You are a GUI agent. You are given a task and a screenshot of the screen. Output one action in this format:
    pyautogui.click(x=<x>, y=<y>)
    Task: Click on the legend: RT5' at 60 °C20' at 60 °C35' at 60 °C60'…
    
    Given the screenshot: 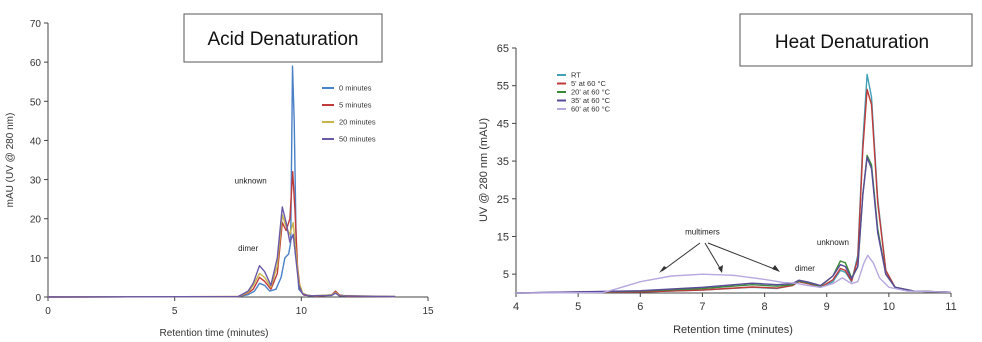 What is the action you would take?
    pyautogui.click(x=584, y=92)
    